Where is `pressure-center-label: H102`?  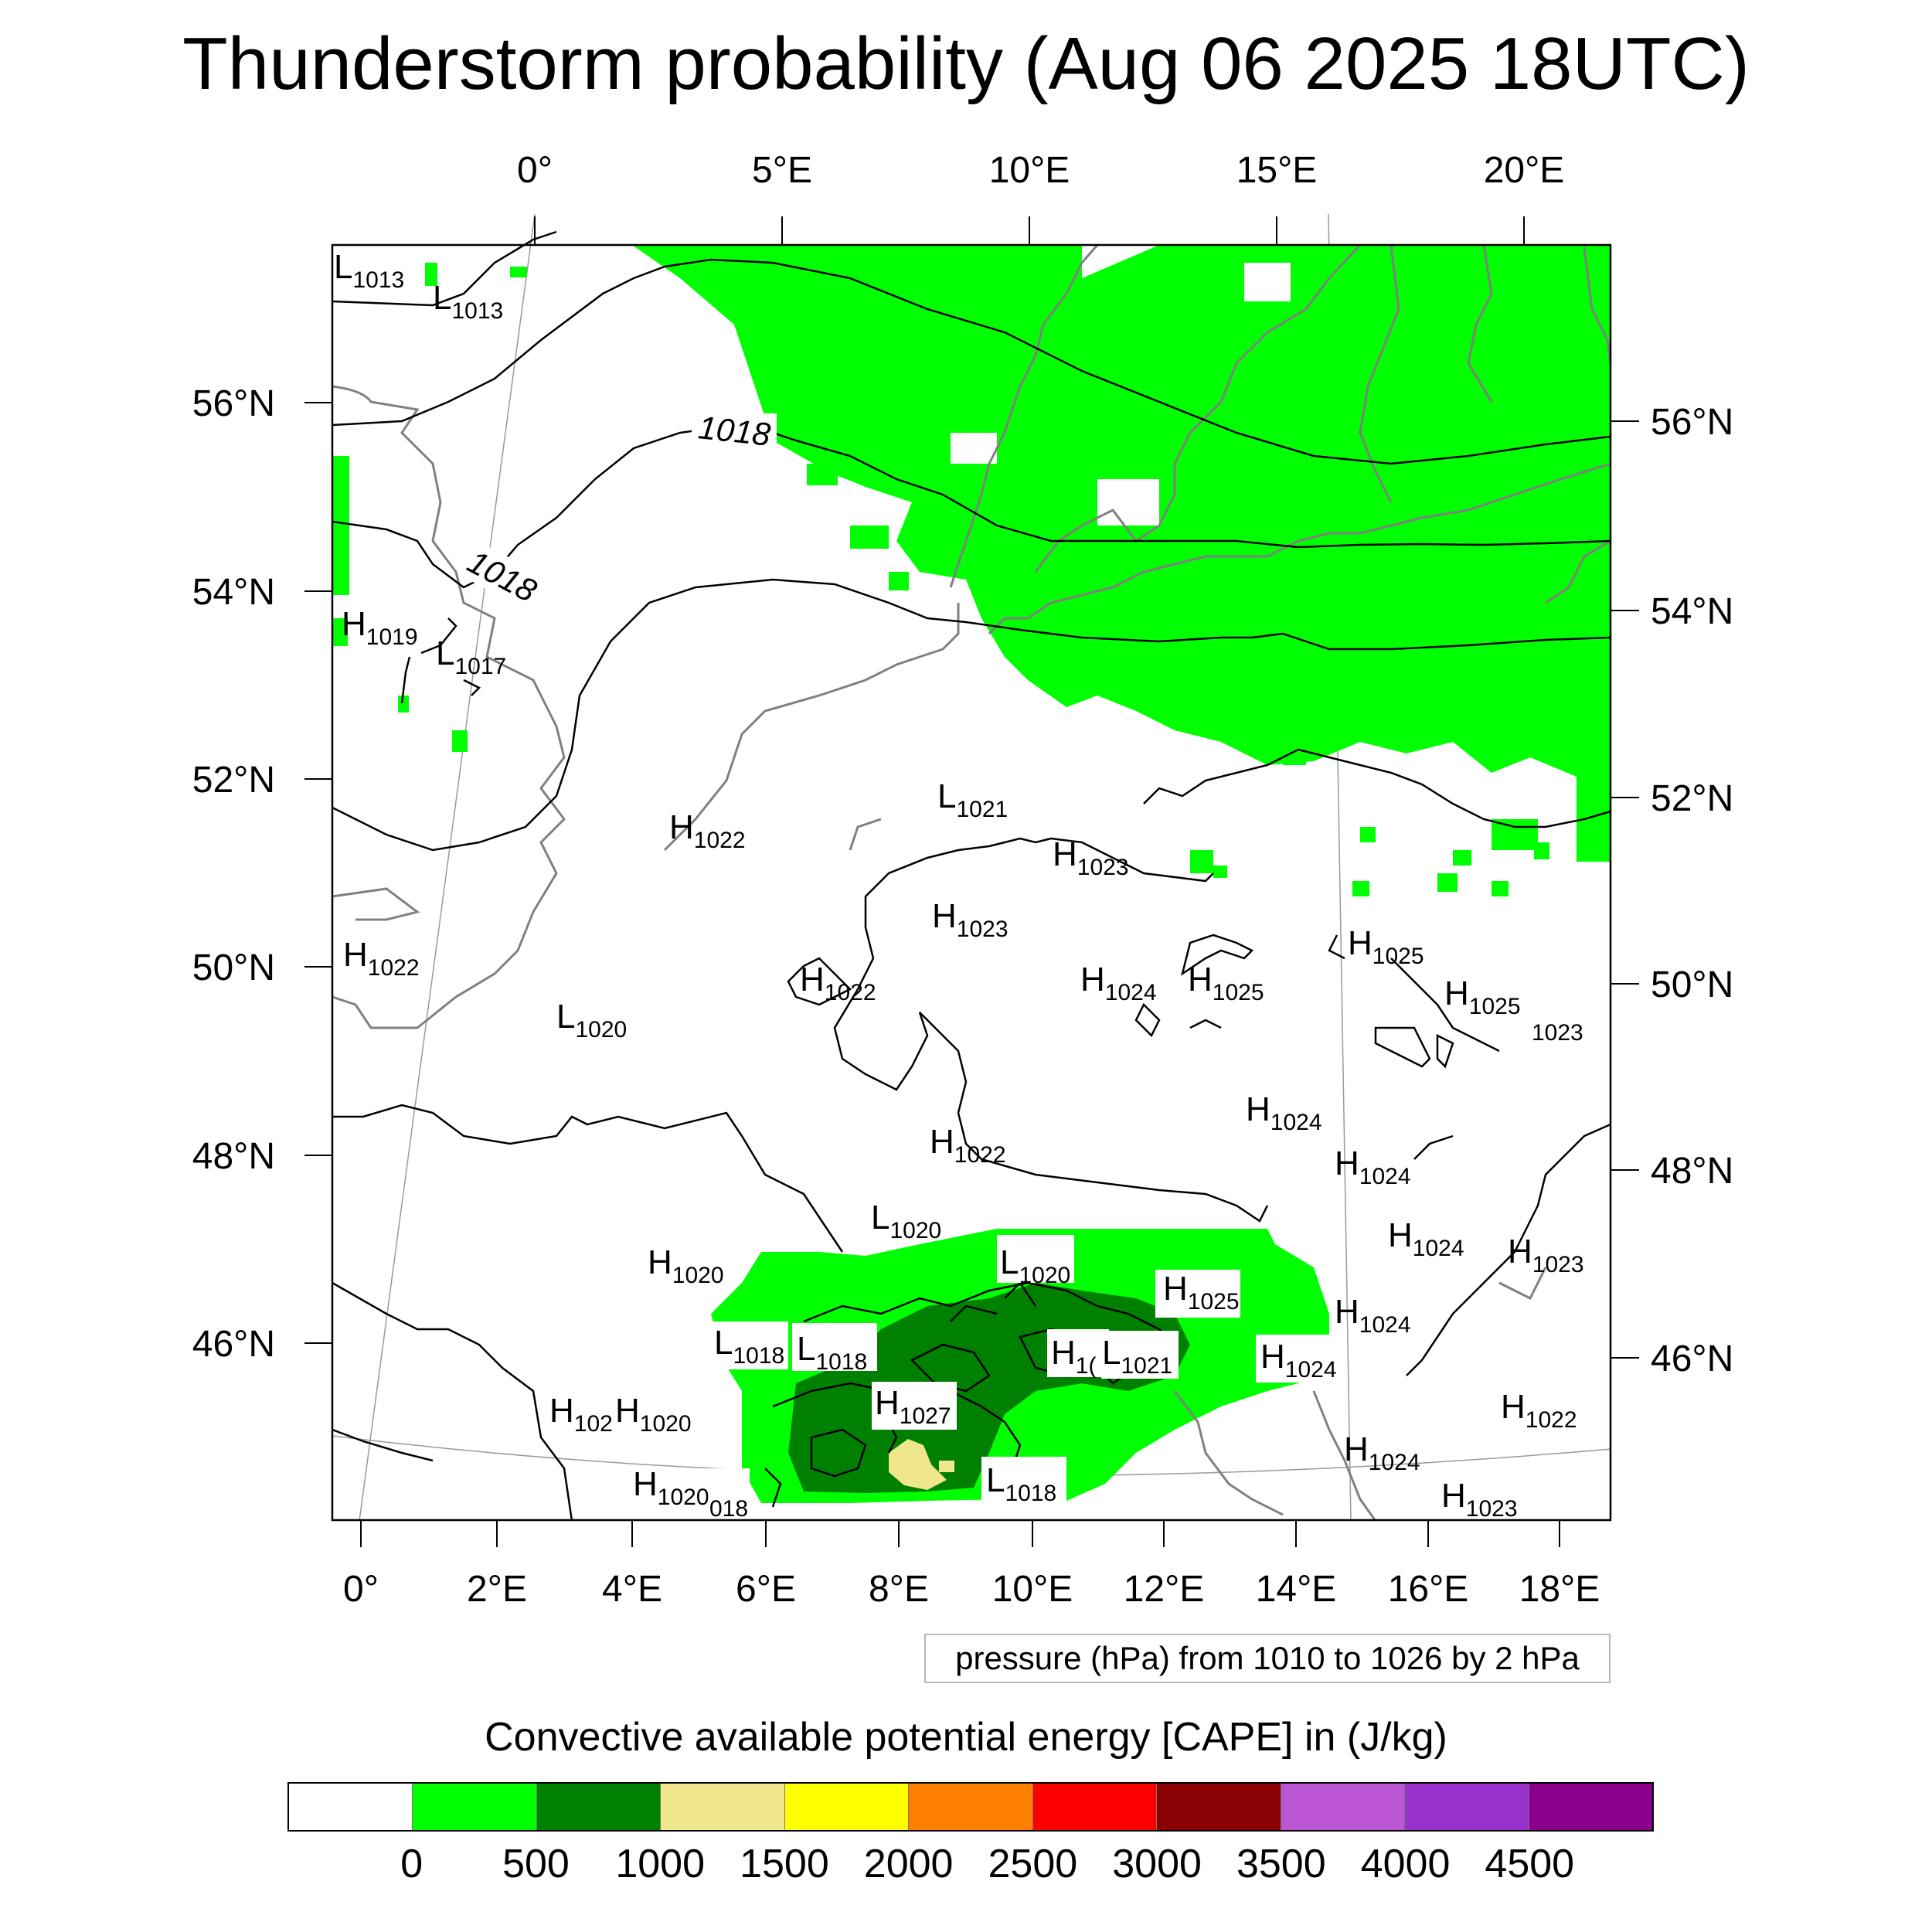 pressure-center-label: H102 is located at coordinates (581, 1414).